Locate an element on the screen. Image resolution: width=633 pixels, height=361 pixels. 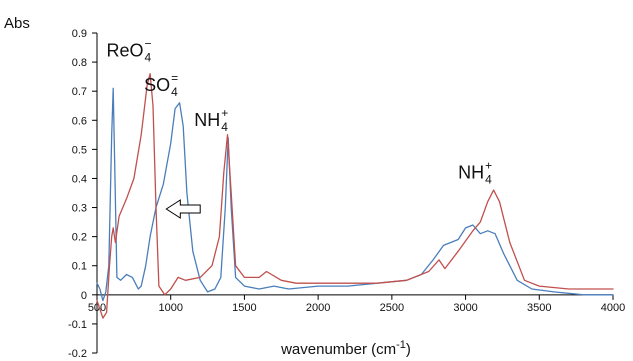
y-tick-label: 0.8 is located at coordinates (79, 63).